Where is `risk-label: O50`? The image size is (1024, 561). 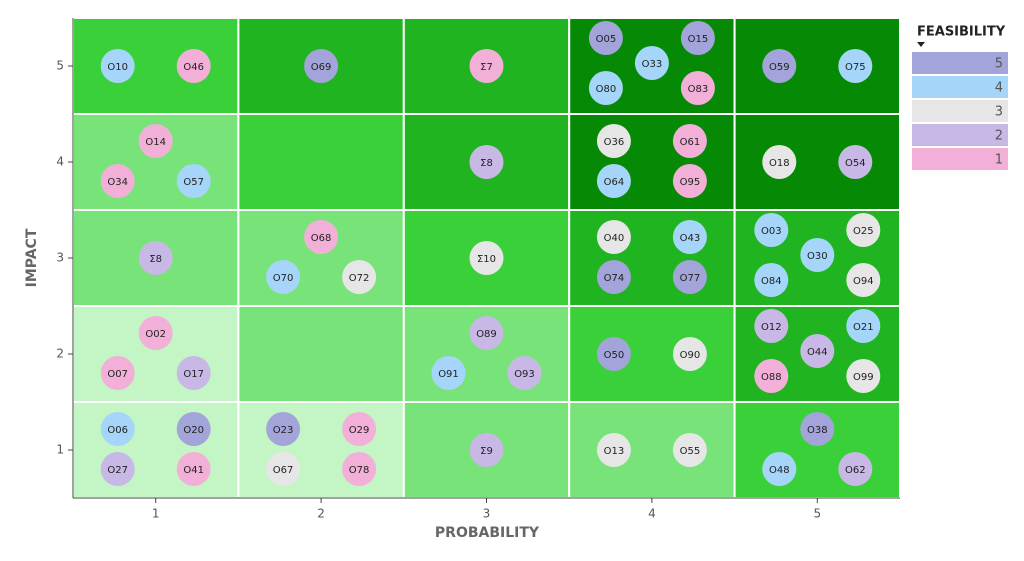
risk-label: O50 is located at coordinates (614, 355).